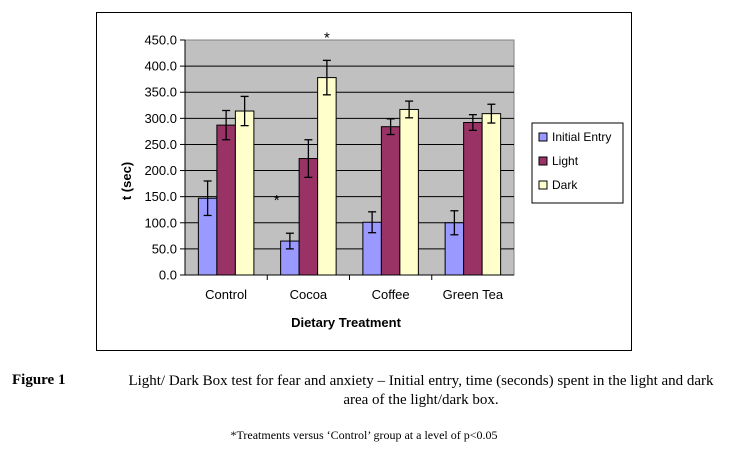 This screenshot has width=734, height=454. What do you see at coordinates (160, 92) in the screenshot?
I see `y-tick-label: 350.0` at bounding box center [160, 92].